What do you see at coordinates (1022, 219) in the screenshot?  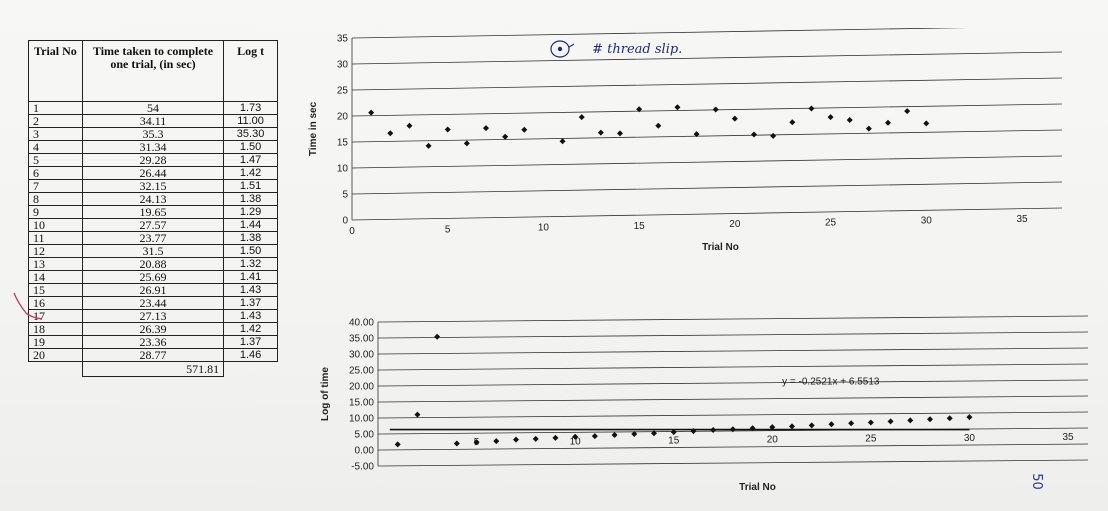 I see `x-tick-label: 35` at bounding box center [1022, 219].